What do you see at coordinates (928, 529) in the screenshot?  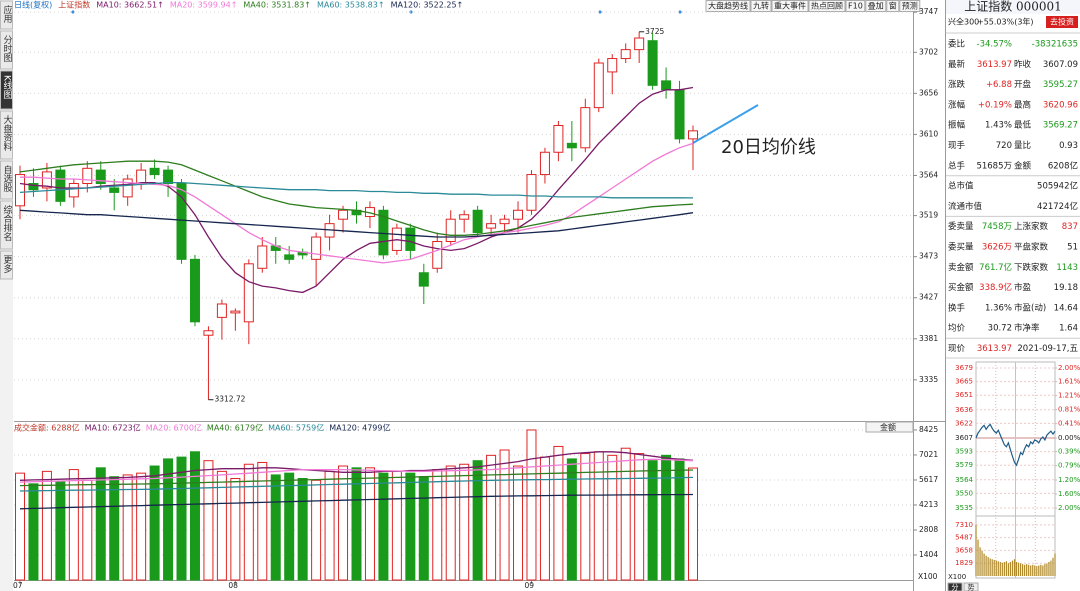 I see `y-tick-label: 2808` at bounding box center [928, 529].